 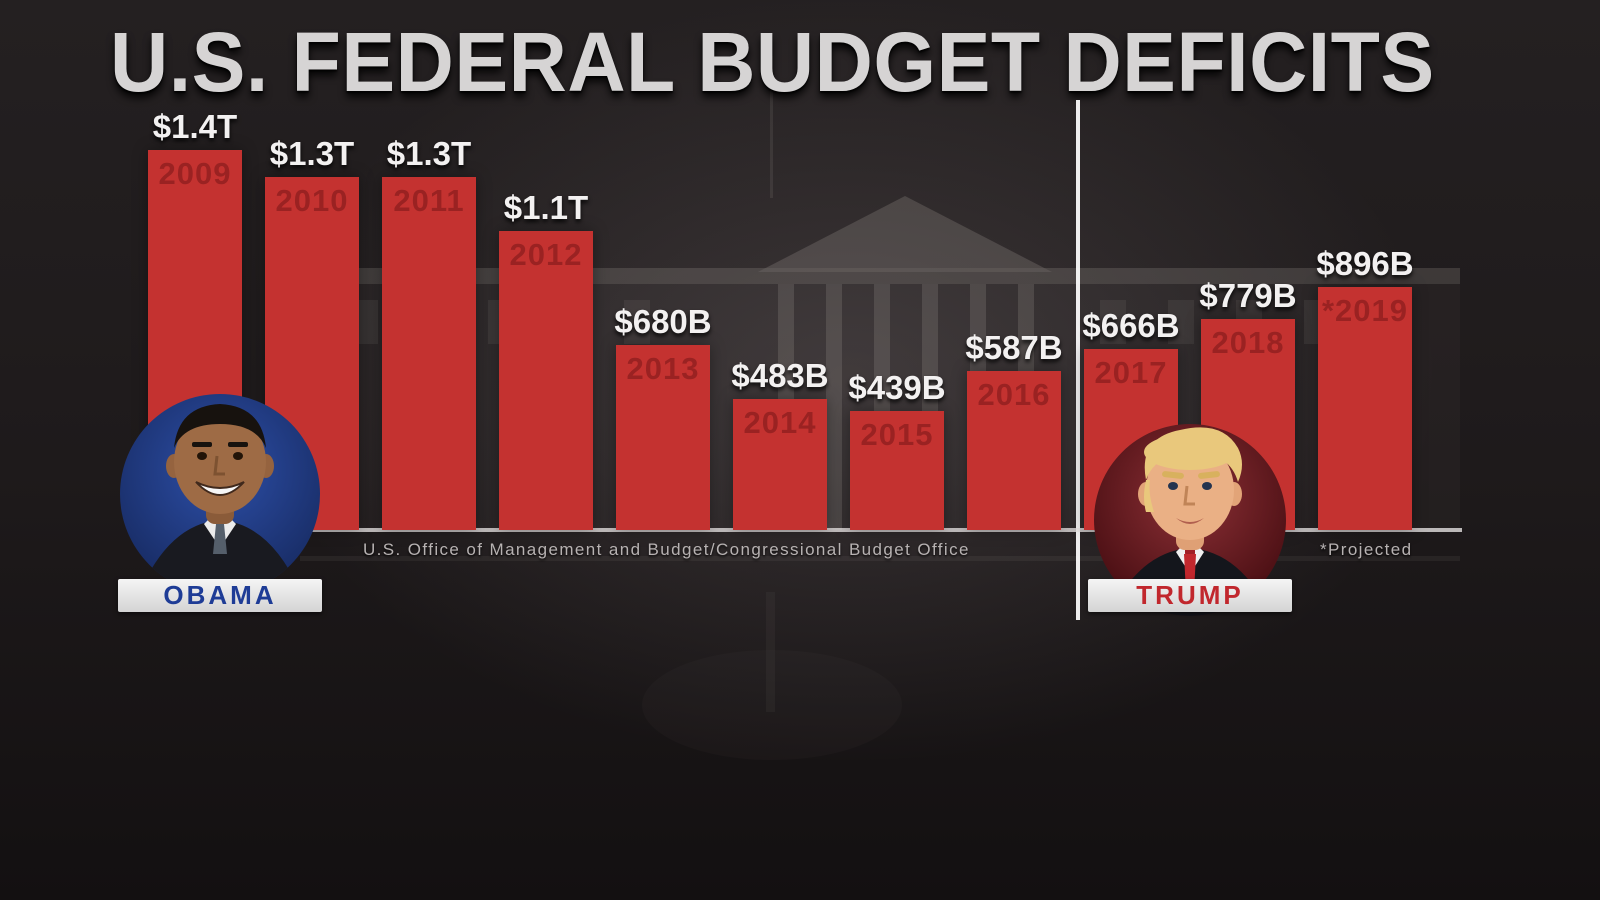 I want to click on page-title: U.S. FEDERAL BUDGET DEFICITS, so click(x=772, y=62).